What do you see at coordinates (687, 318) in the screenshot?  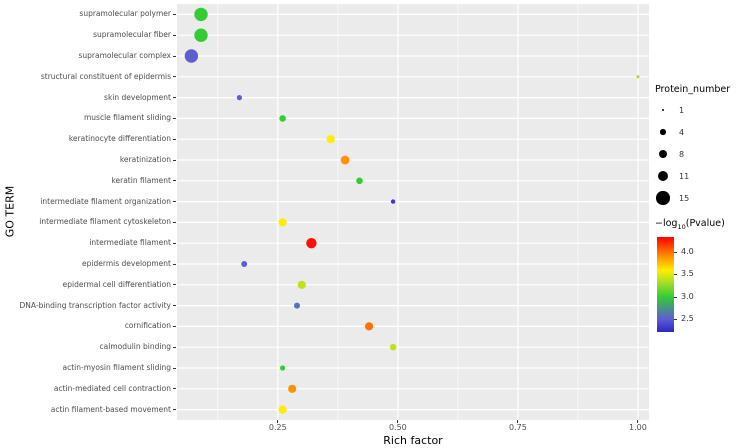 I see `colorbar-tick-label: 2.5` at bounding box center [687, 318].